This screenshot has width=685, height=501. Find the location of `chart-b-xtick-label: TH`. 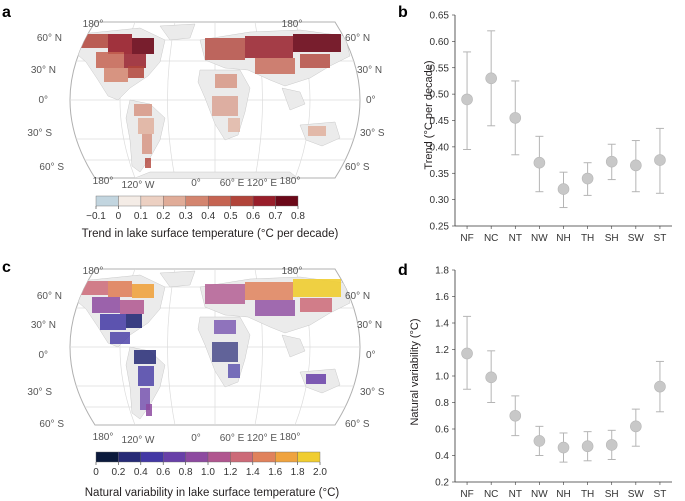

chart-b-xtick-label: TH is located at coordinates (587, 238).